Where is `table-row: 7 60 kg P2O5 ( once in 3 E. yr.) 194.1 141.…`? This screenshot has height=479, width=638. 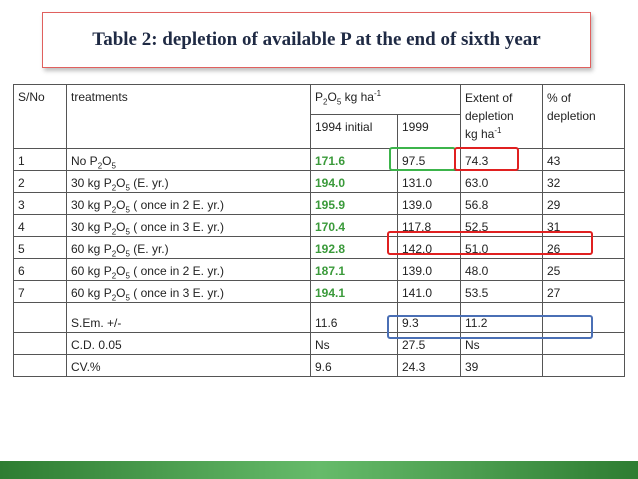
table-row: 7 60 kg P2O5 ( once in 3 E. yr.) 194.1 141.… is located at coordinates (319, 291).